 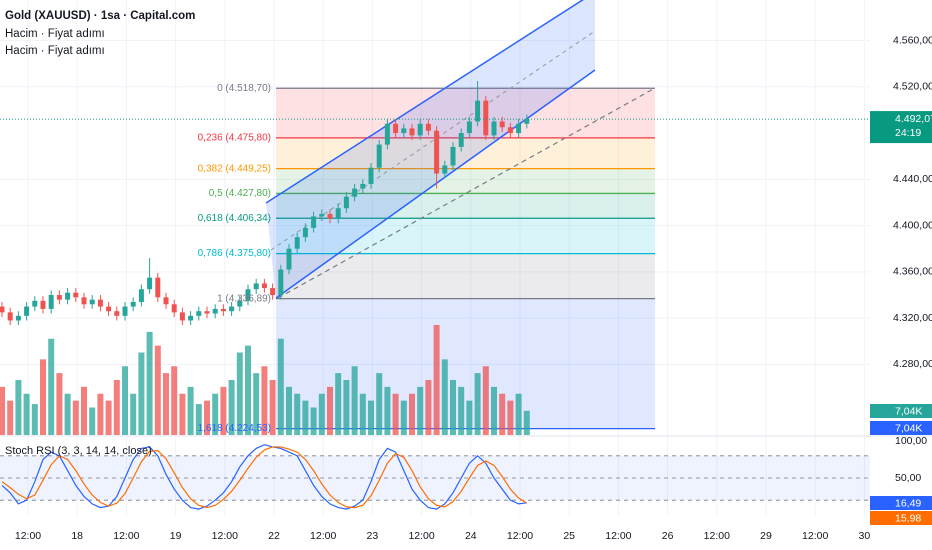 I want to click on volume-badge, so click(x=901, y=411).